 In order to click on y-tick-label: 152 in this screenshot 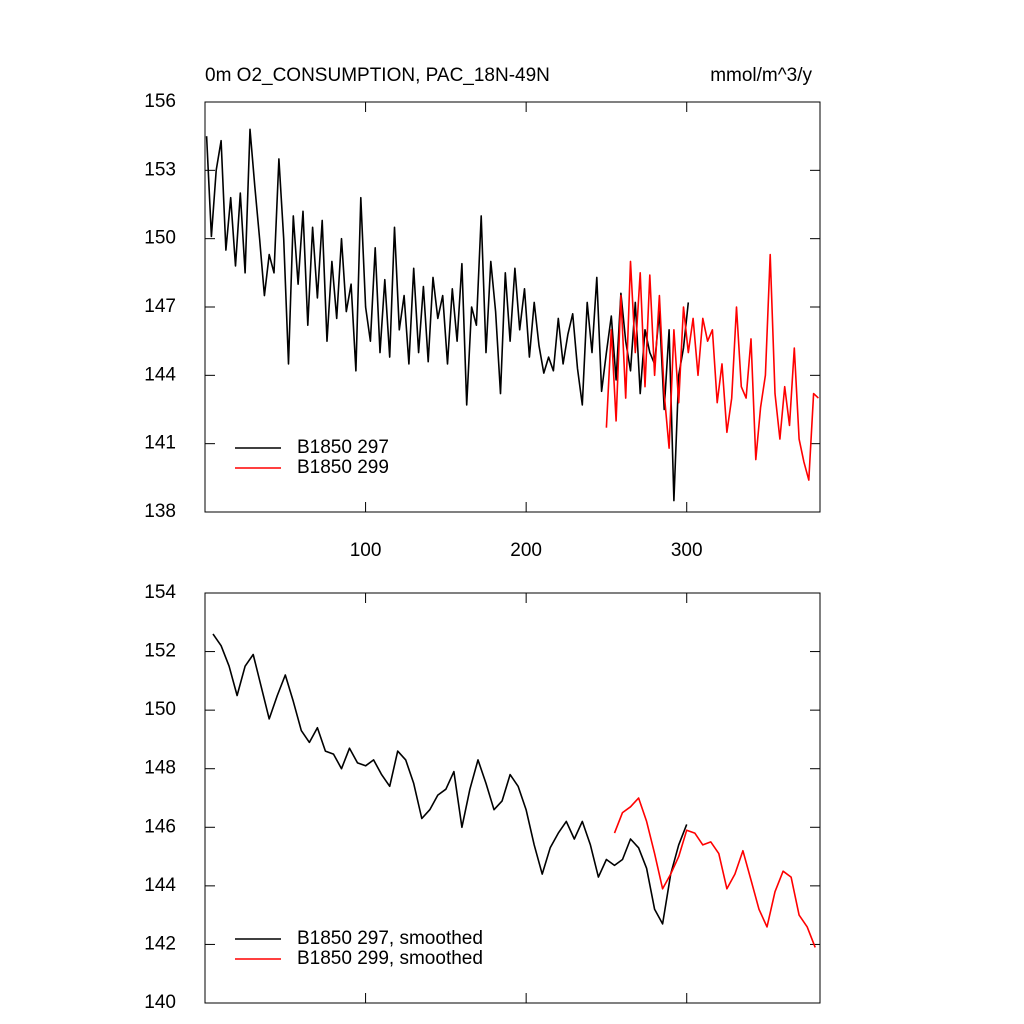, I will do `click(160, 651)`.